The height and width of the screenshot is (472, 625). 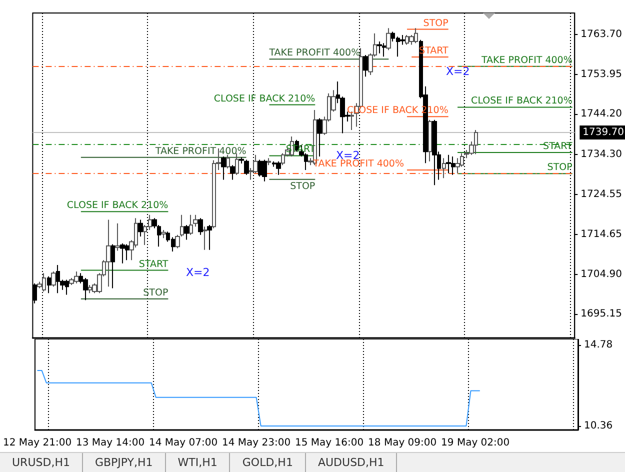 What do you see at coordinates (603, 132) in the screenshot?
I see `ref-line-label: 1739.70` at bounding box center [603, 132].